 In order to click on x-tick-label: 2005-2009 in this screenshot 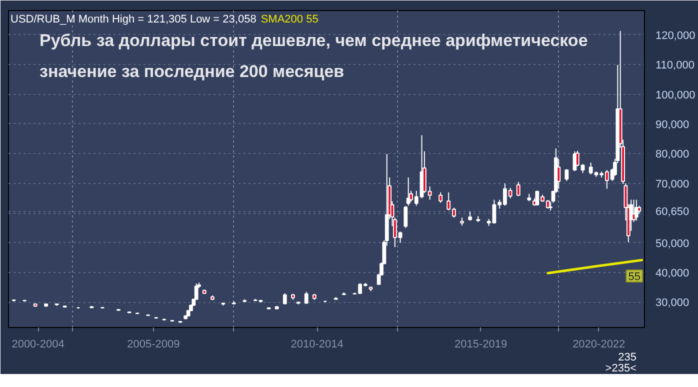, I will do `click(153, 344)`.